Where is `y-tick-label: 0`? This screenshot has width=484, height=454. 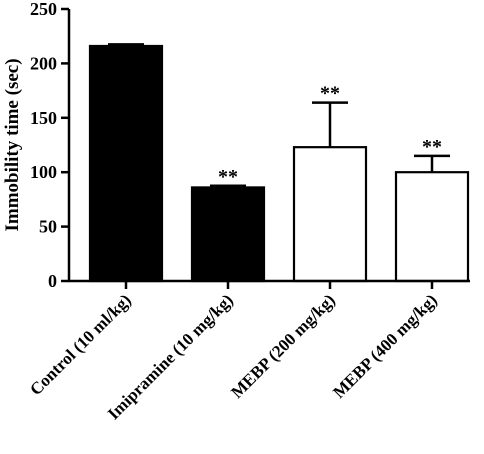
y-tick-label: 0 is located at coordinates (52, 281).